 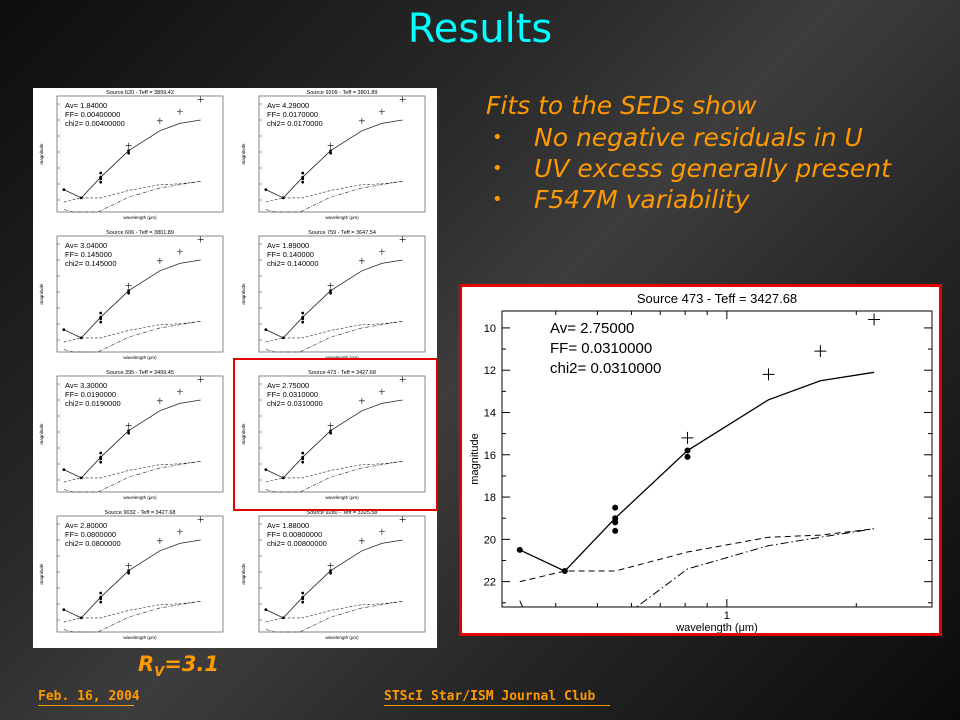 I want to click on grid-panel-ff: FF= 0.145000, so click(x=88, y=254).